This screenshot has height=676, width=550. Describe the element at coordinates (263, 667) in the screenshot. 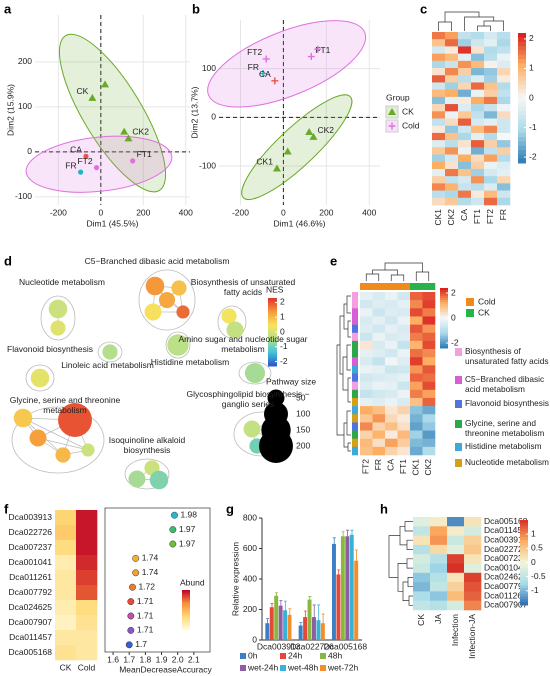

I see `legend-label: wet-24h` at that location.